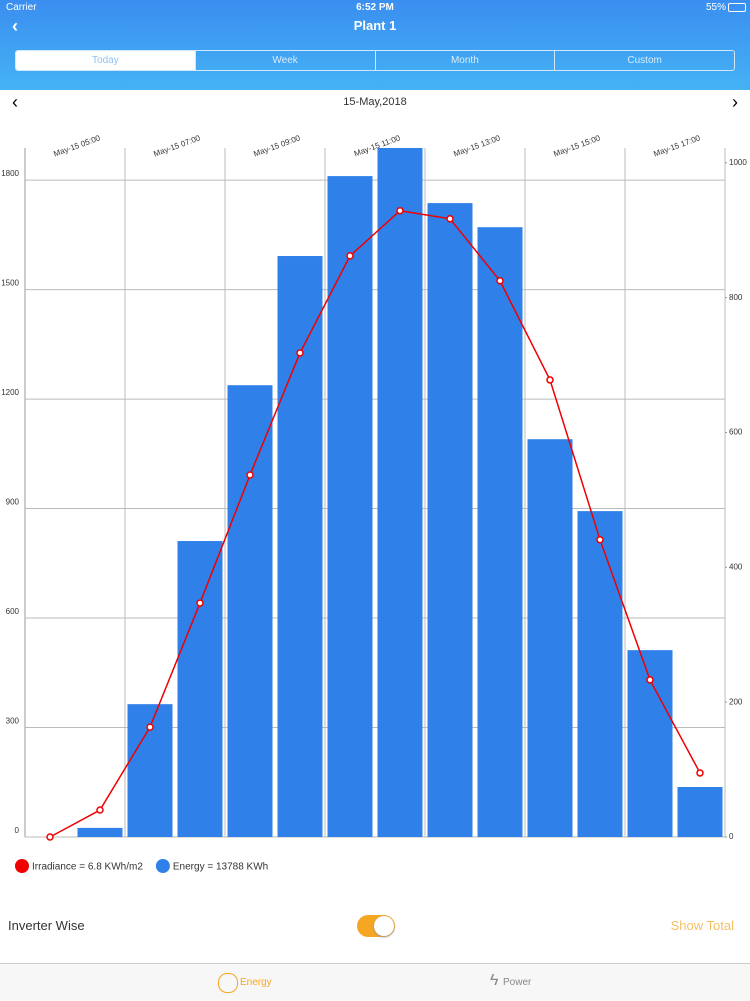 The width and height of the screenshot is (750, 1001). I want to click on legend-label: Energy = 13788 KWh, so click(220, 867).